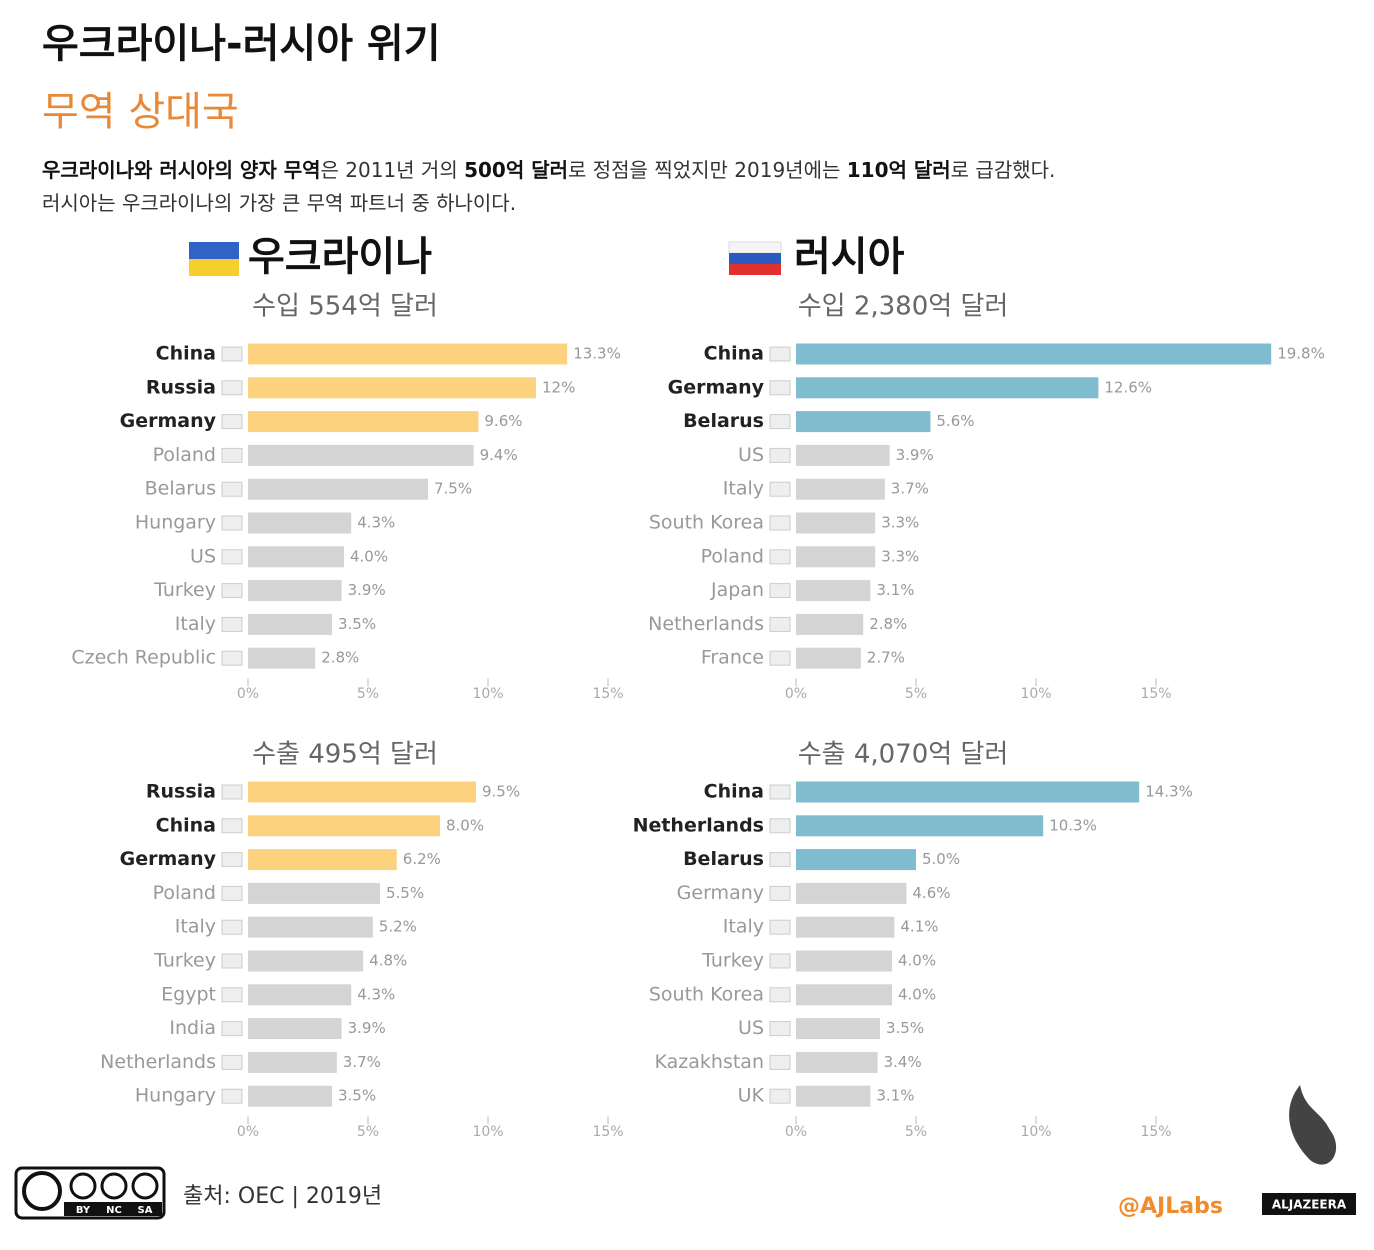 The width and height of the screenshot is (1374, 1250). I want to click on value-label: 13.3%, so click(597, 354).